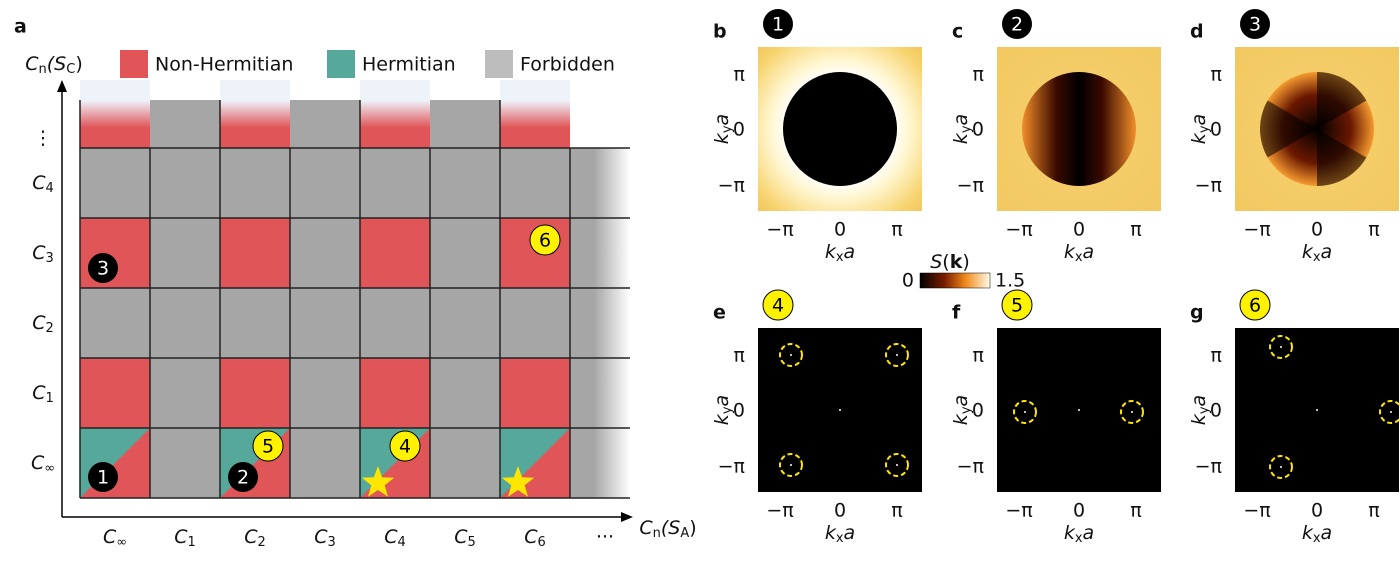 The image size is (1400, 563). Describe the element at coordinates (50, 188) in the screenshot. I see `label-part: 4` at that location.